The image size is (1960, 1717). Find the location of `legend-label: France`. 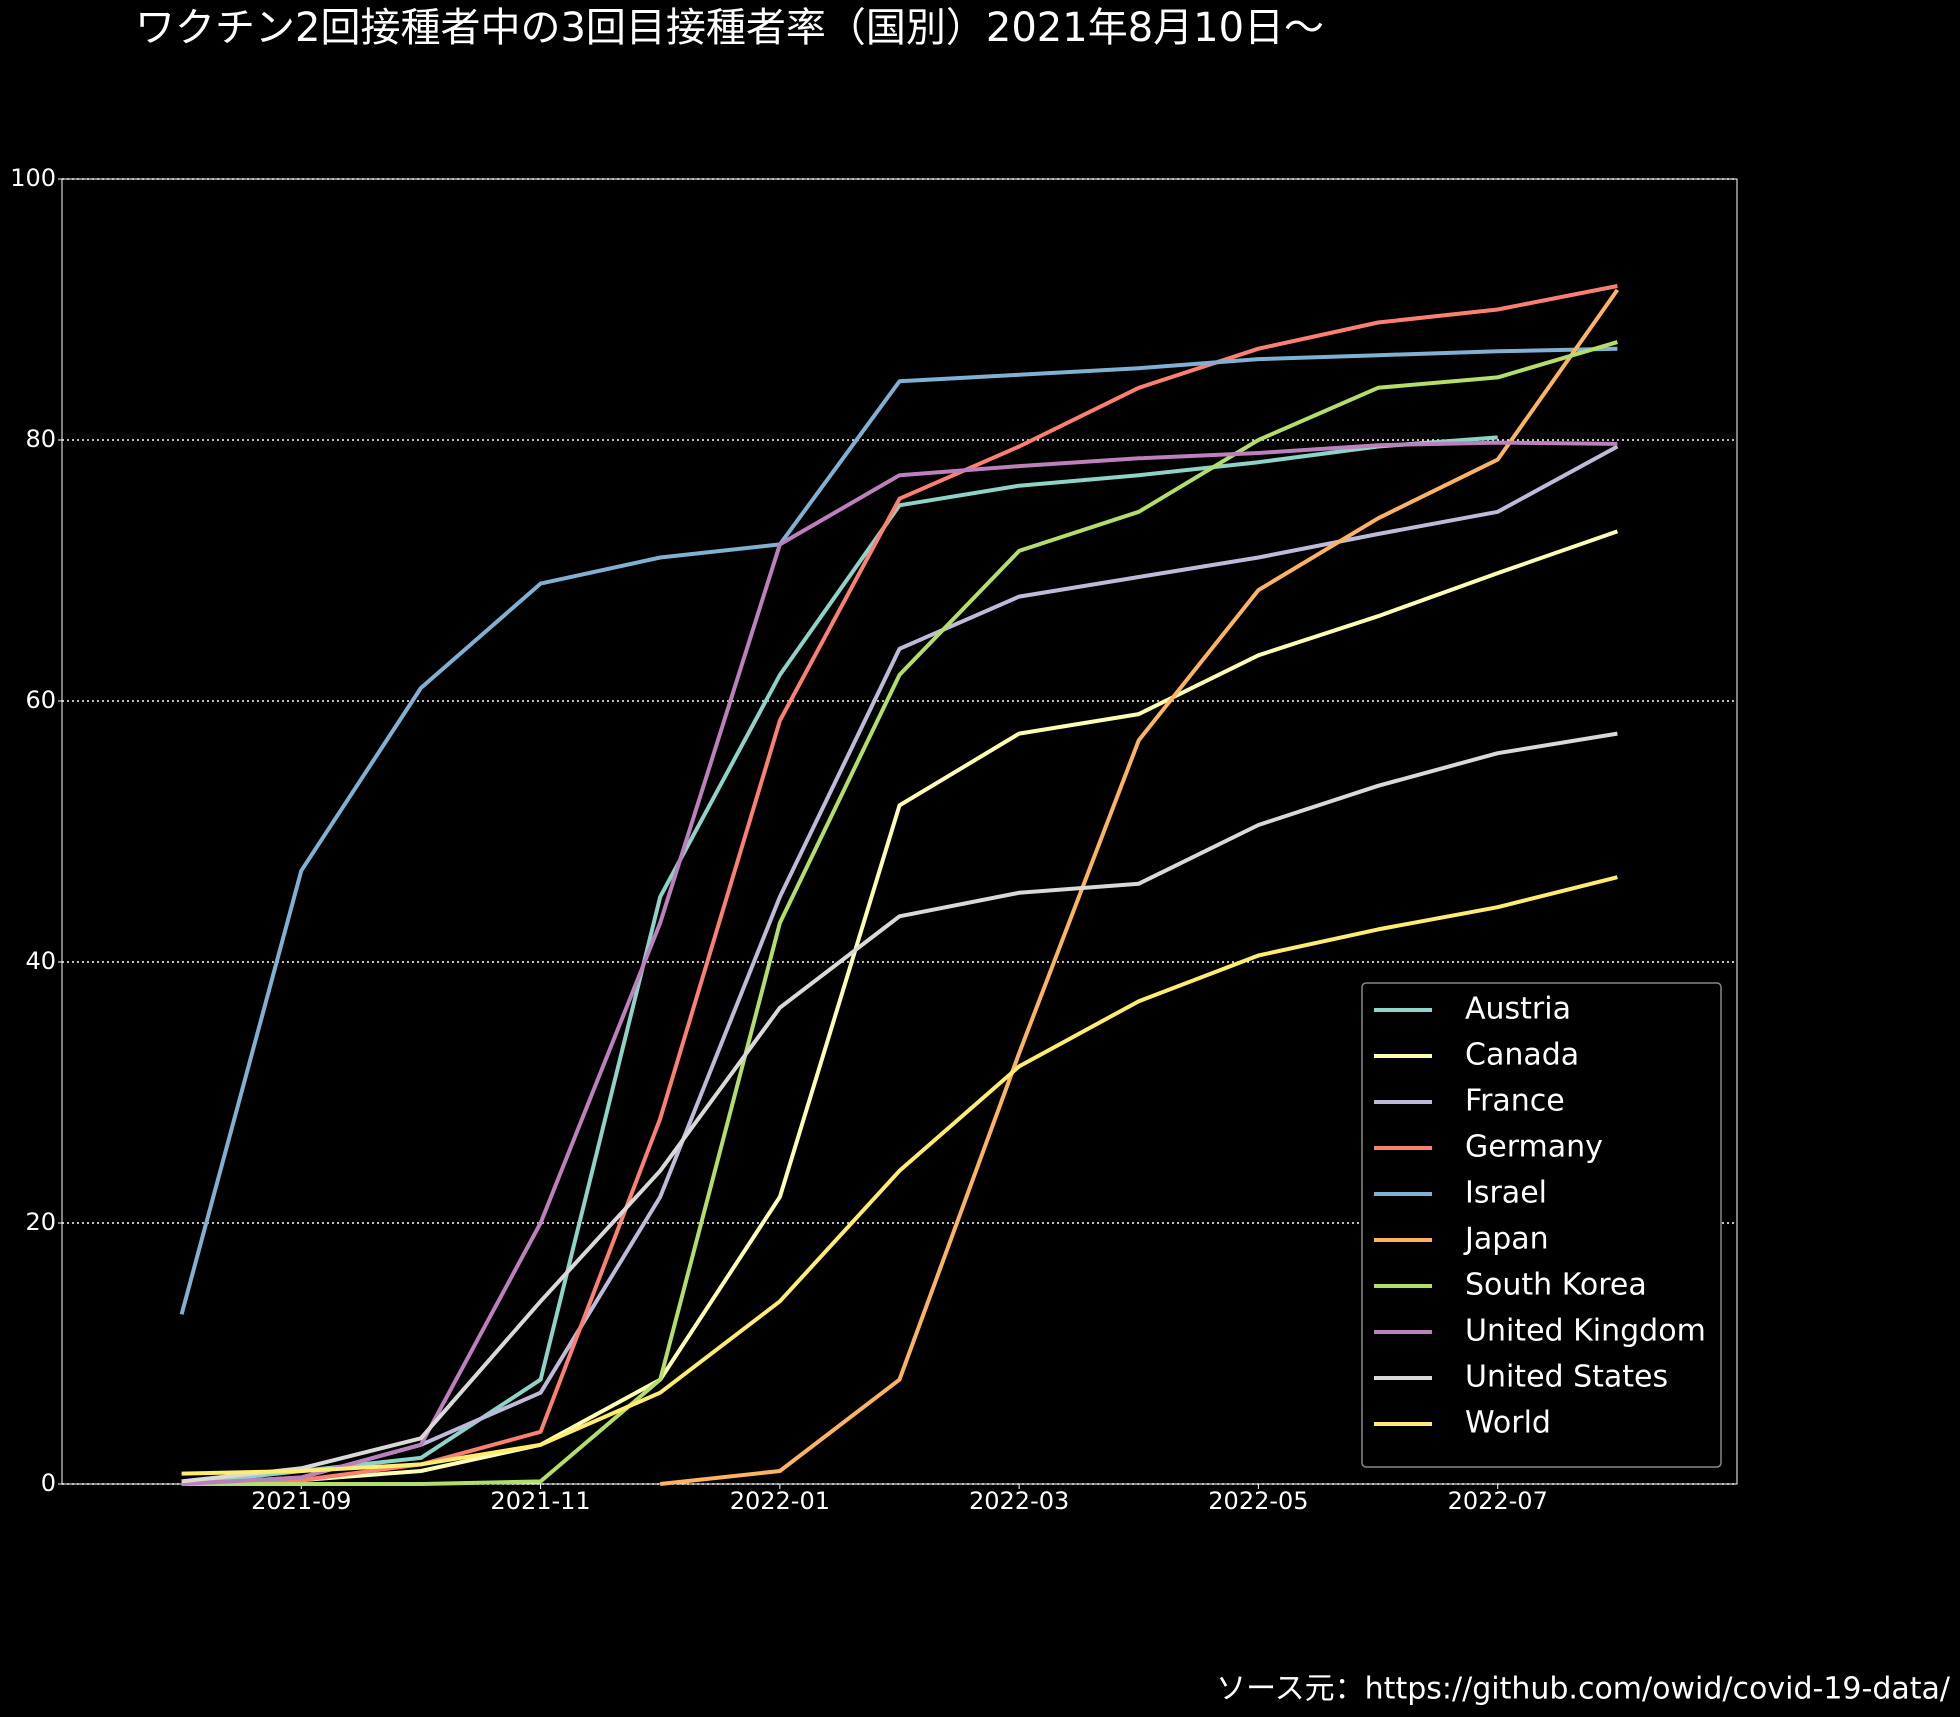

legend-label: France is located at coordinates (1515, 1101).